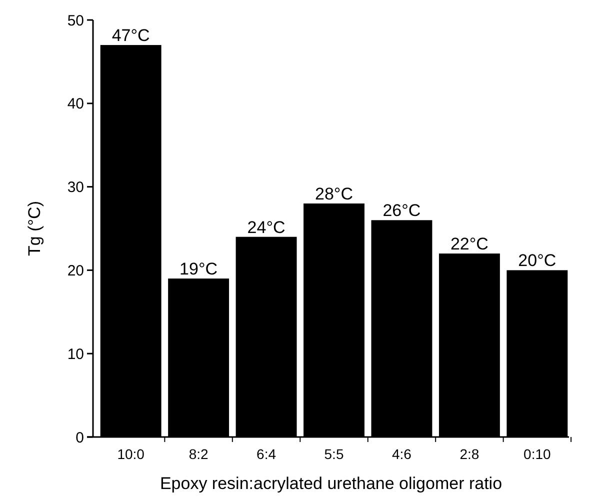  Describe the element at coordinates (131, 454) in the screenshot. I see `x-tick-label: 10:0` at that location.